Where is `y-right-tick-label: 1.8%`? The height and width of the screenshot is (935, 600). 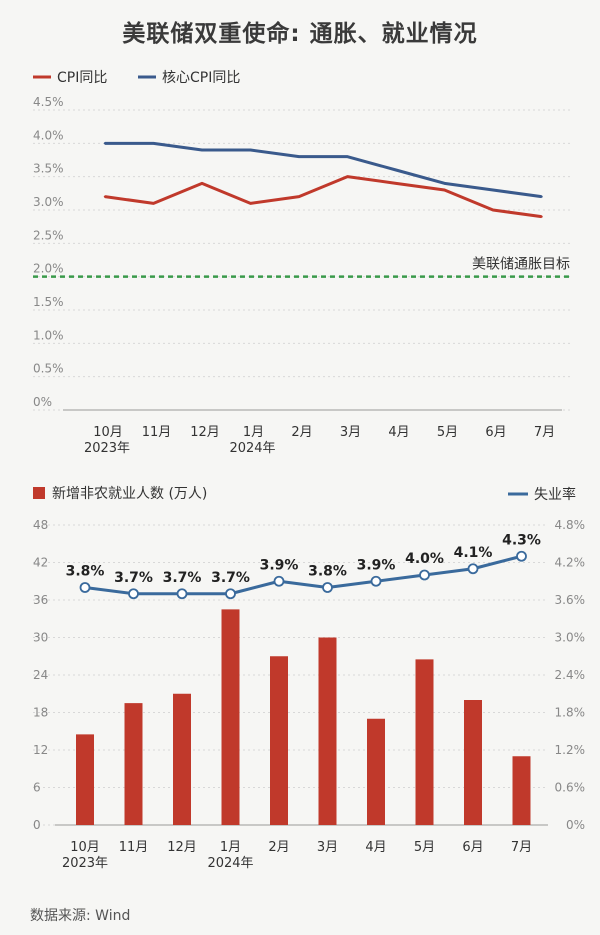 y-right-tick-label: 1.8% is located at coordinates (570, 713).